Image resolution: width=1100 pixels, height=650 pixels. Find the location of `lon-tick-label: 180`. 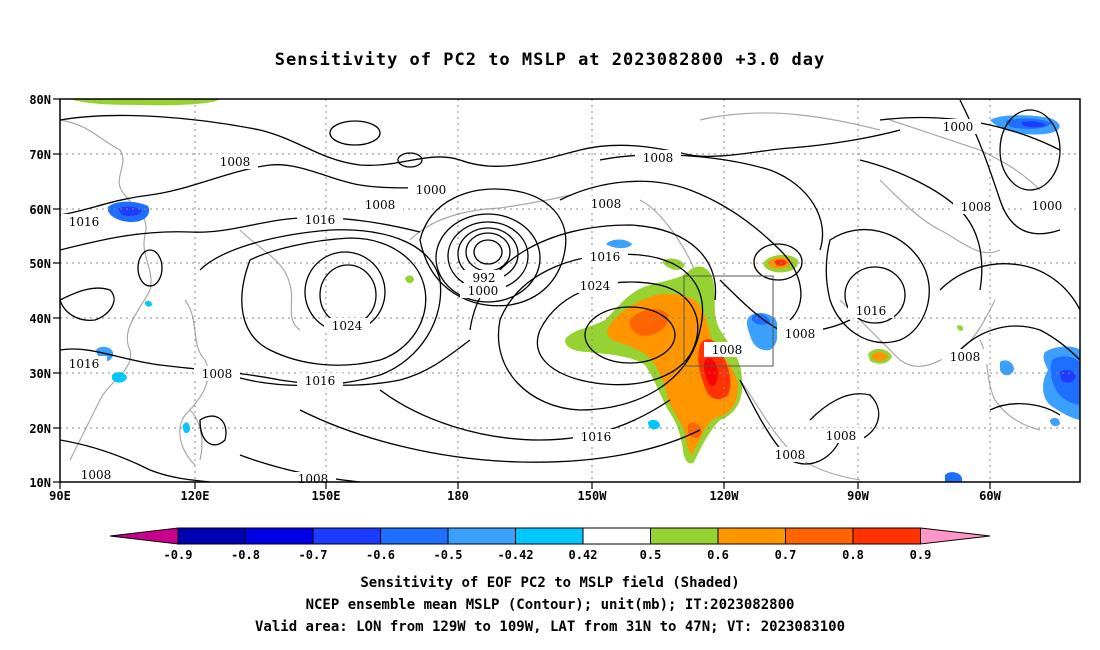

lon-tick-label: 180 is located at coordinates (458, 496).